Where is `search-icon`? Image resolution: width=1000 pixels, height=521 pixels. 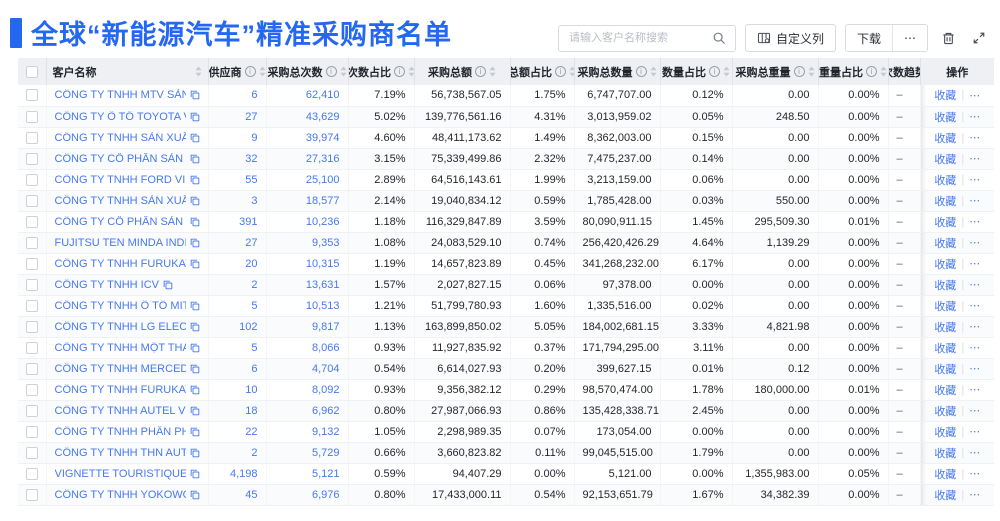
search-icon is located at coordinates (719, 38).